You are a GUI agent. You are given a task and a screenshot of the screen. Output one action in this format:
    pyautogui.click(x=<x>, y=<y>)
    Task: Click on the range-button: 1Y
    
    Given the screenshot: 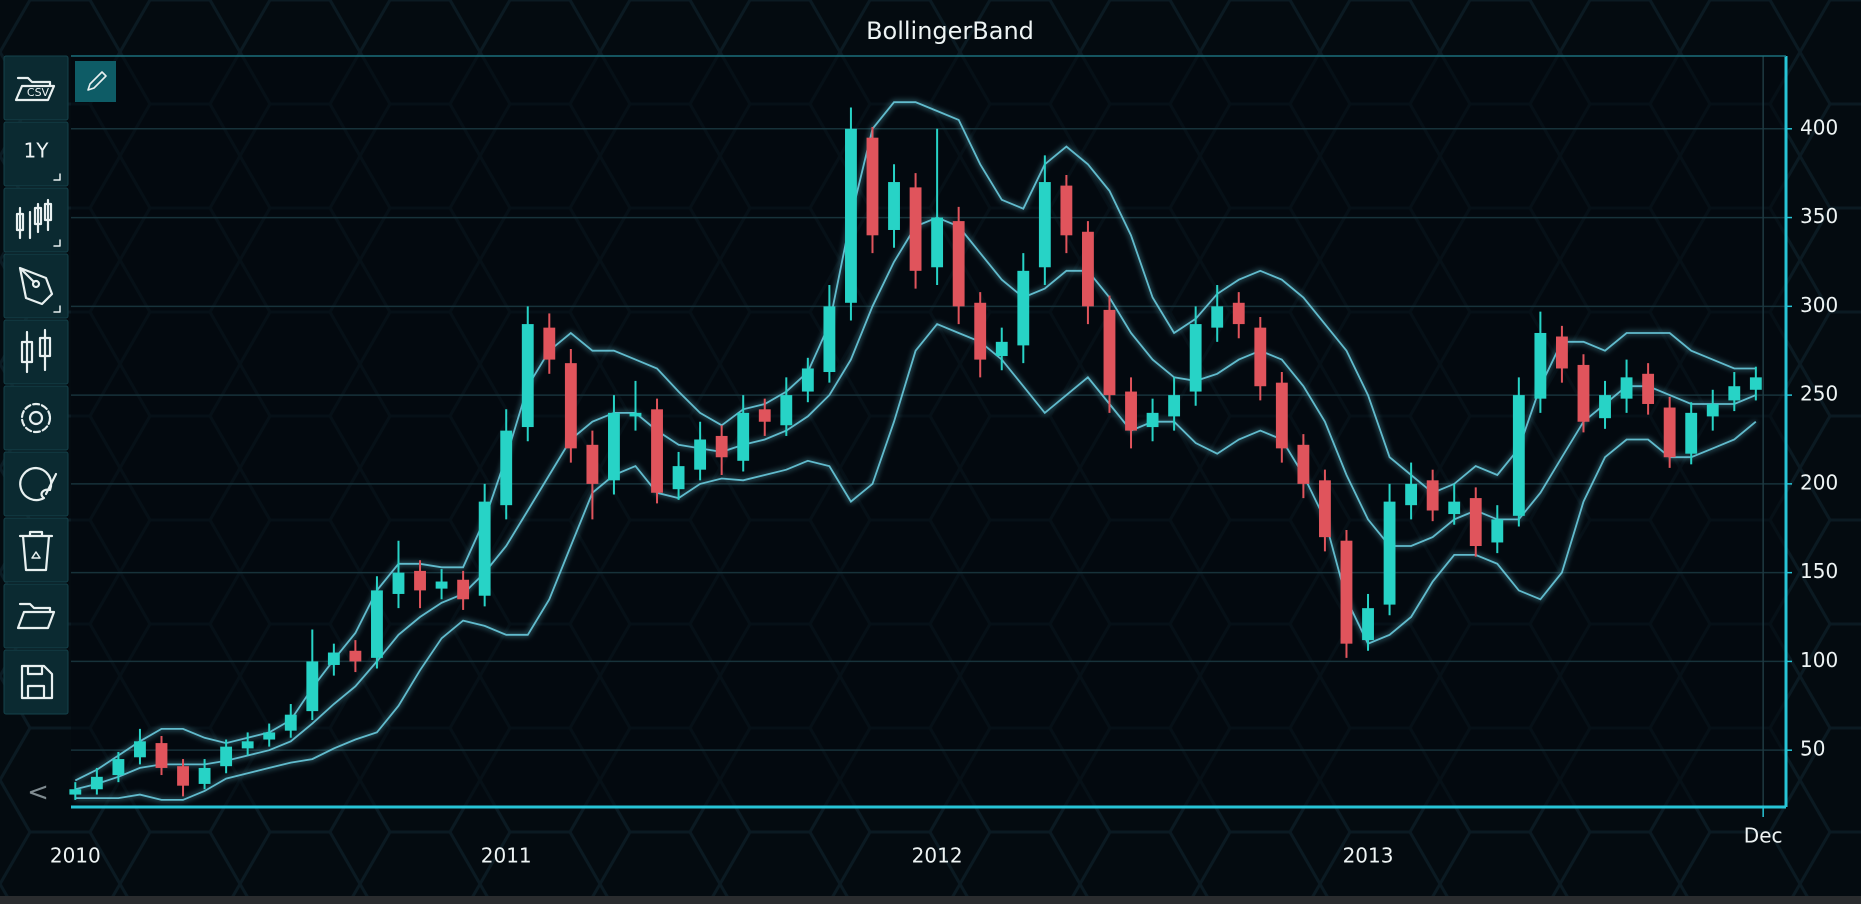 What is the action you would take?
    pyautogui.click(x=36, y=154)
    